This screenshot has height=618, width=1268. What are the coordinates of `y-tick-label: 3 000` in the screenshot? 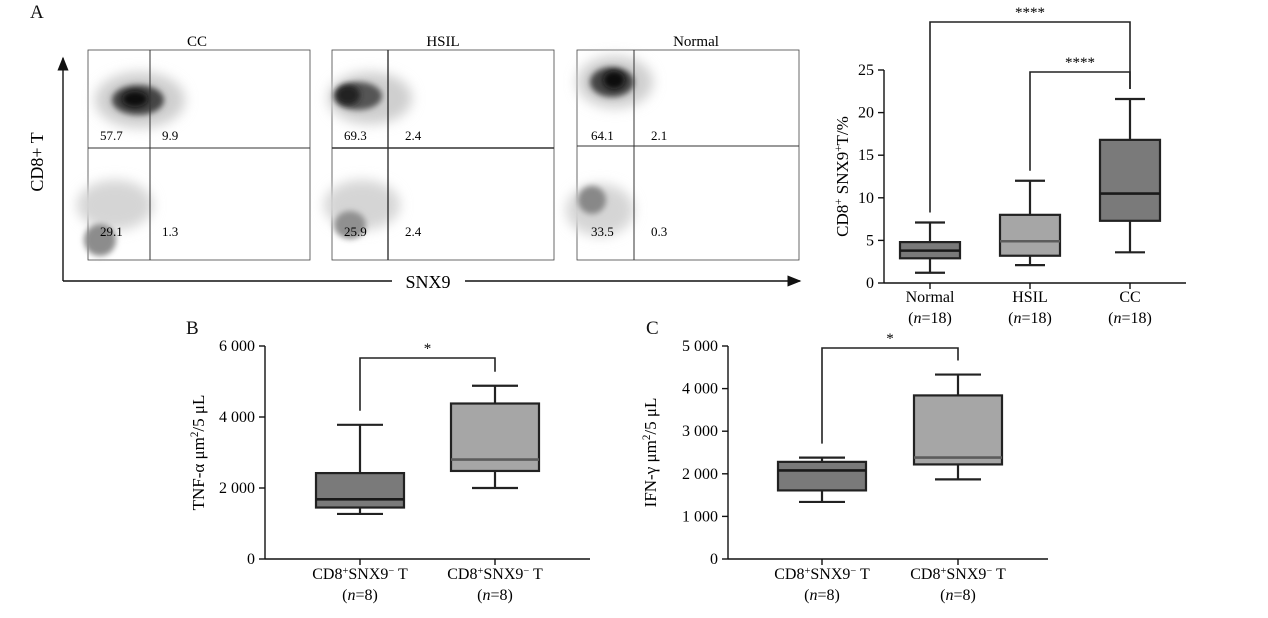 It's located at (700, 431).